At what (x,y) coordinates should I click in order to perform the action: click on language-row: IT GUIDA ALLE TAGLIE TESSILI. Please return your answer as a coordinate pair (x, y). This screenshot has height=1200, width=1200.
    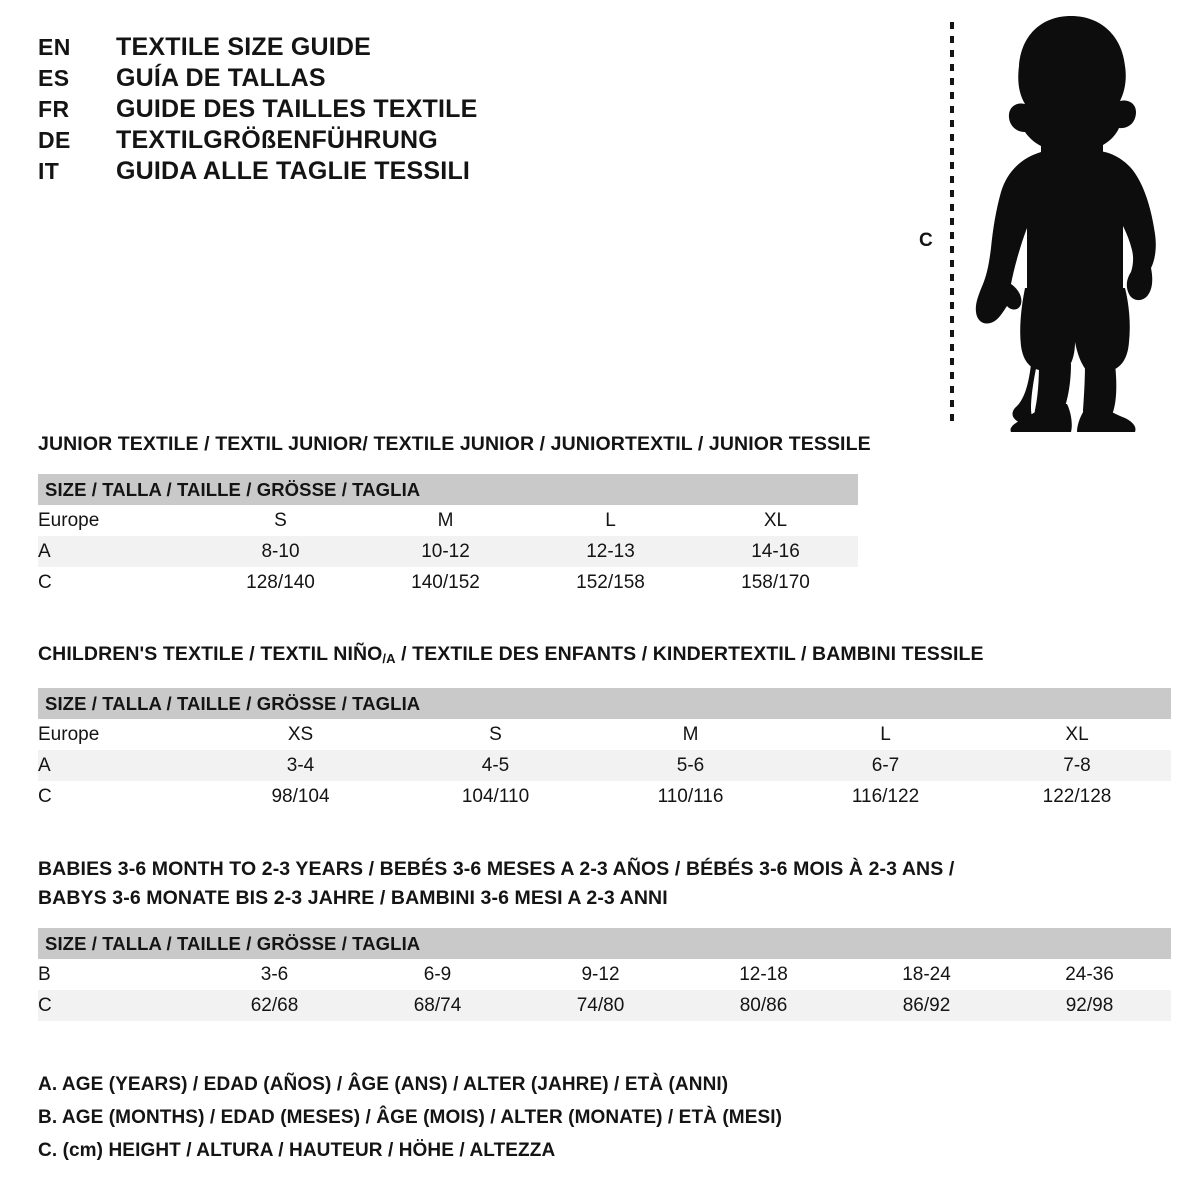
    Looking at the image, I should click on (318, 172).